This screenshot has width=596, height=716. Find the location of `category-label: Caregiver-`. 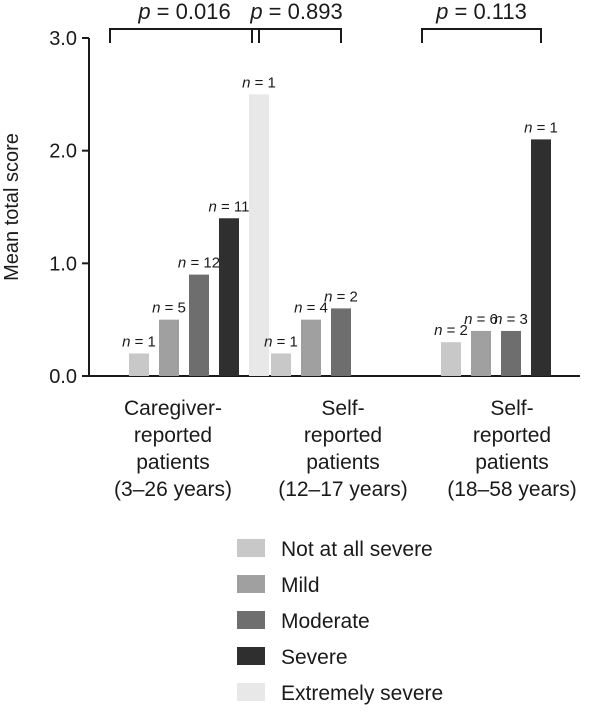

category-label: Caregiver- is located at coordinates (173, 408).